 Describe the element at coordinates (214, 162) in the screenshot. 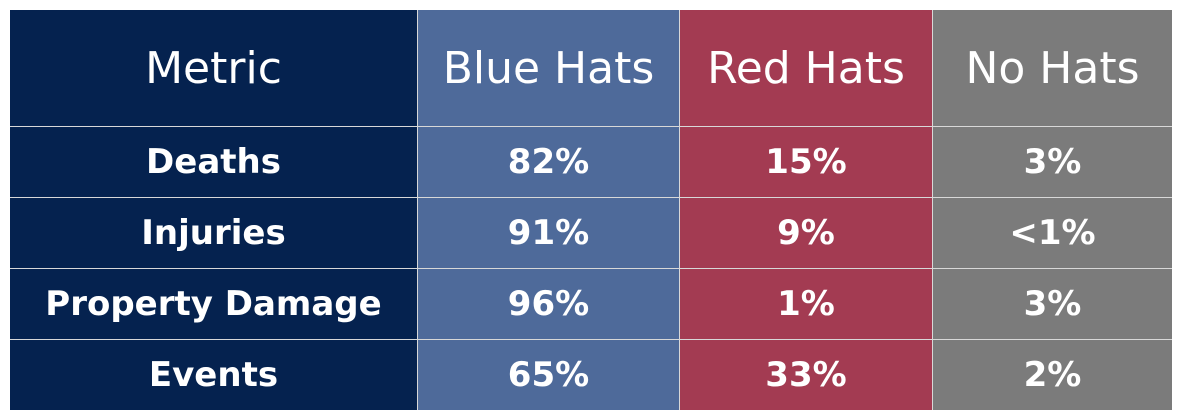

I see `row-label: Deaths` at that location.